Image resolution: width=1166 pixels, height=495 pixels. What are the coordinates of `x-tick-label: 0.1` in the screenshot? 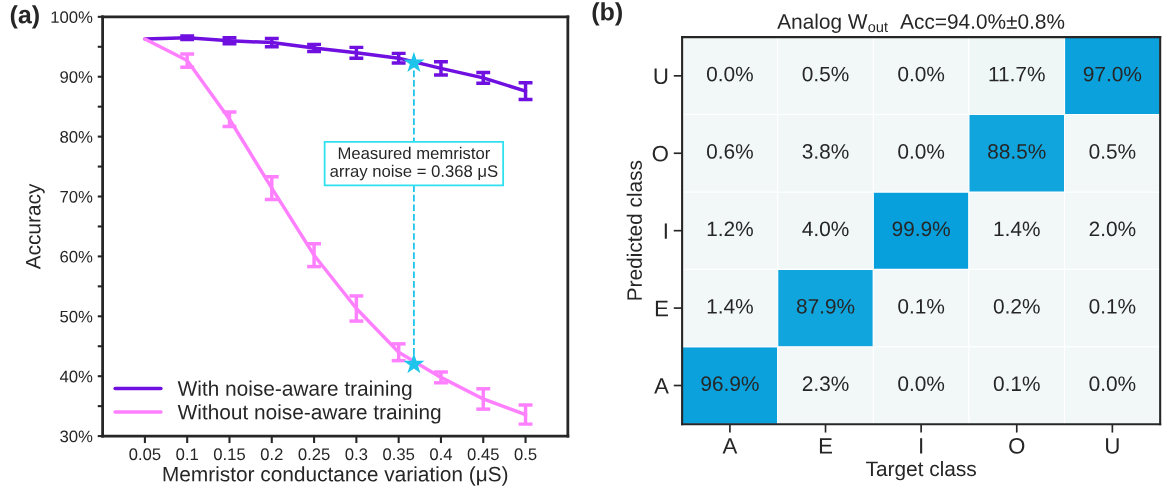 It's located at (187, 454).